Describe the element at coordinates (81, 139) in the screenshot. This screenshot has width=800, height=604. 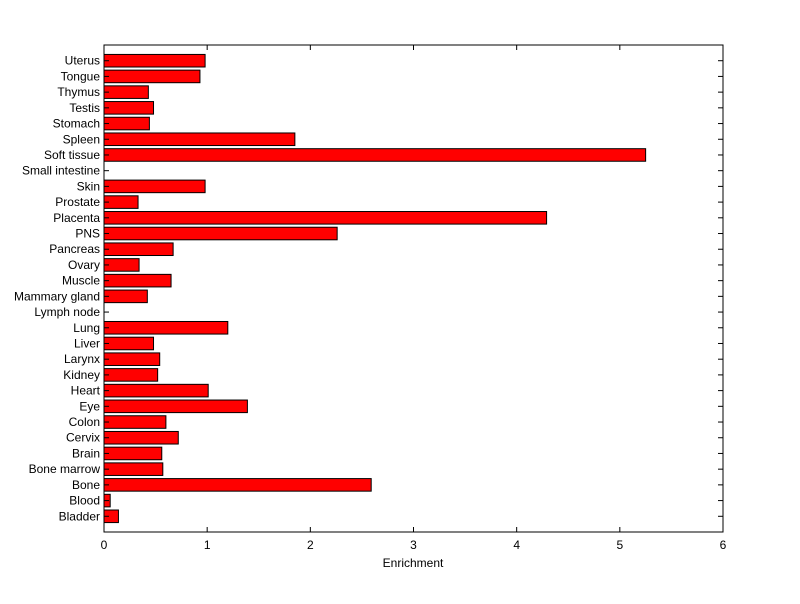
I see `y-tick-label-spleen: Spleen` at that location.